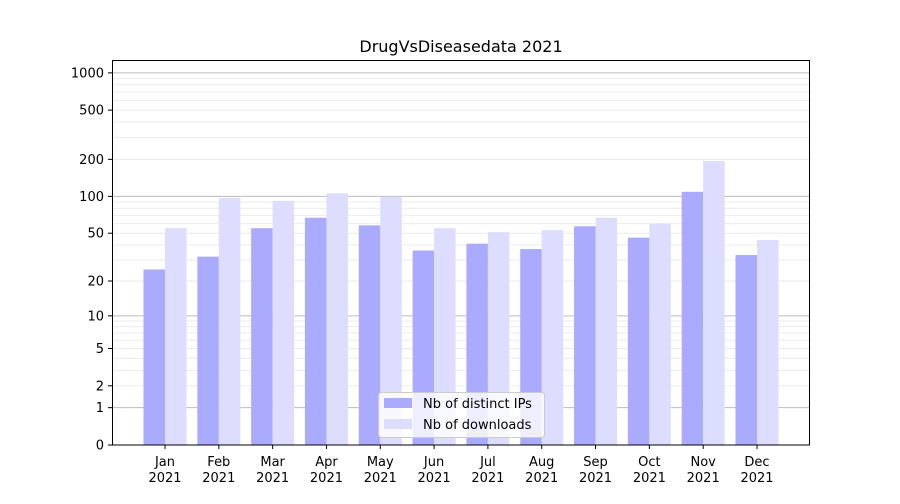 The image size is (900, 504). What do you see at coordinates (164, 462) in the screenshot?
I see `x-tick-label-month: Jan` at bounding box center [164, 462].